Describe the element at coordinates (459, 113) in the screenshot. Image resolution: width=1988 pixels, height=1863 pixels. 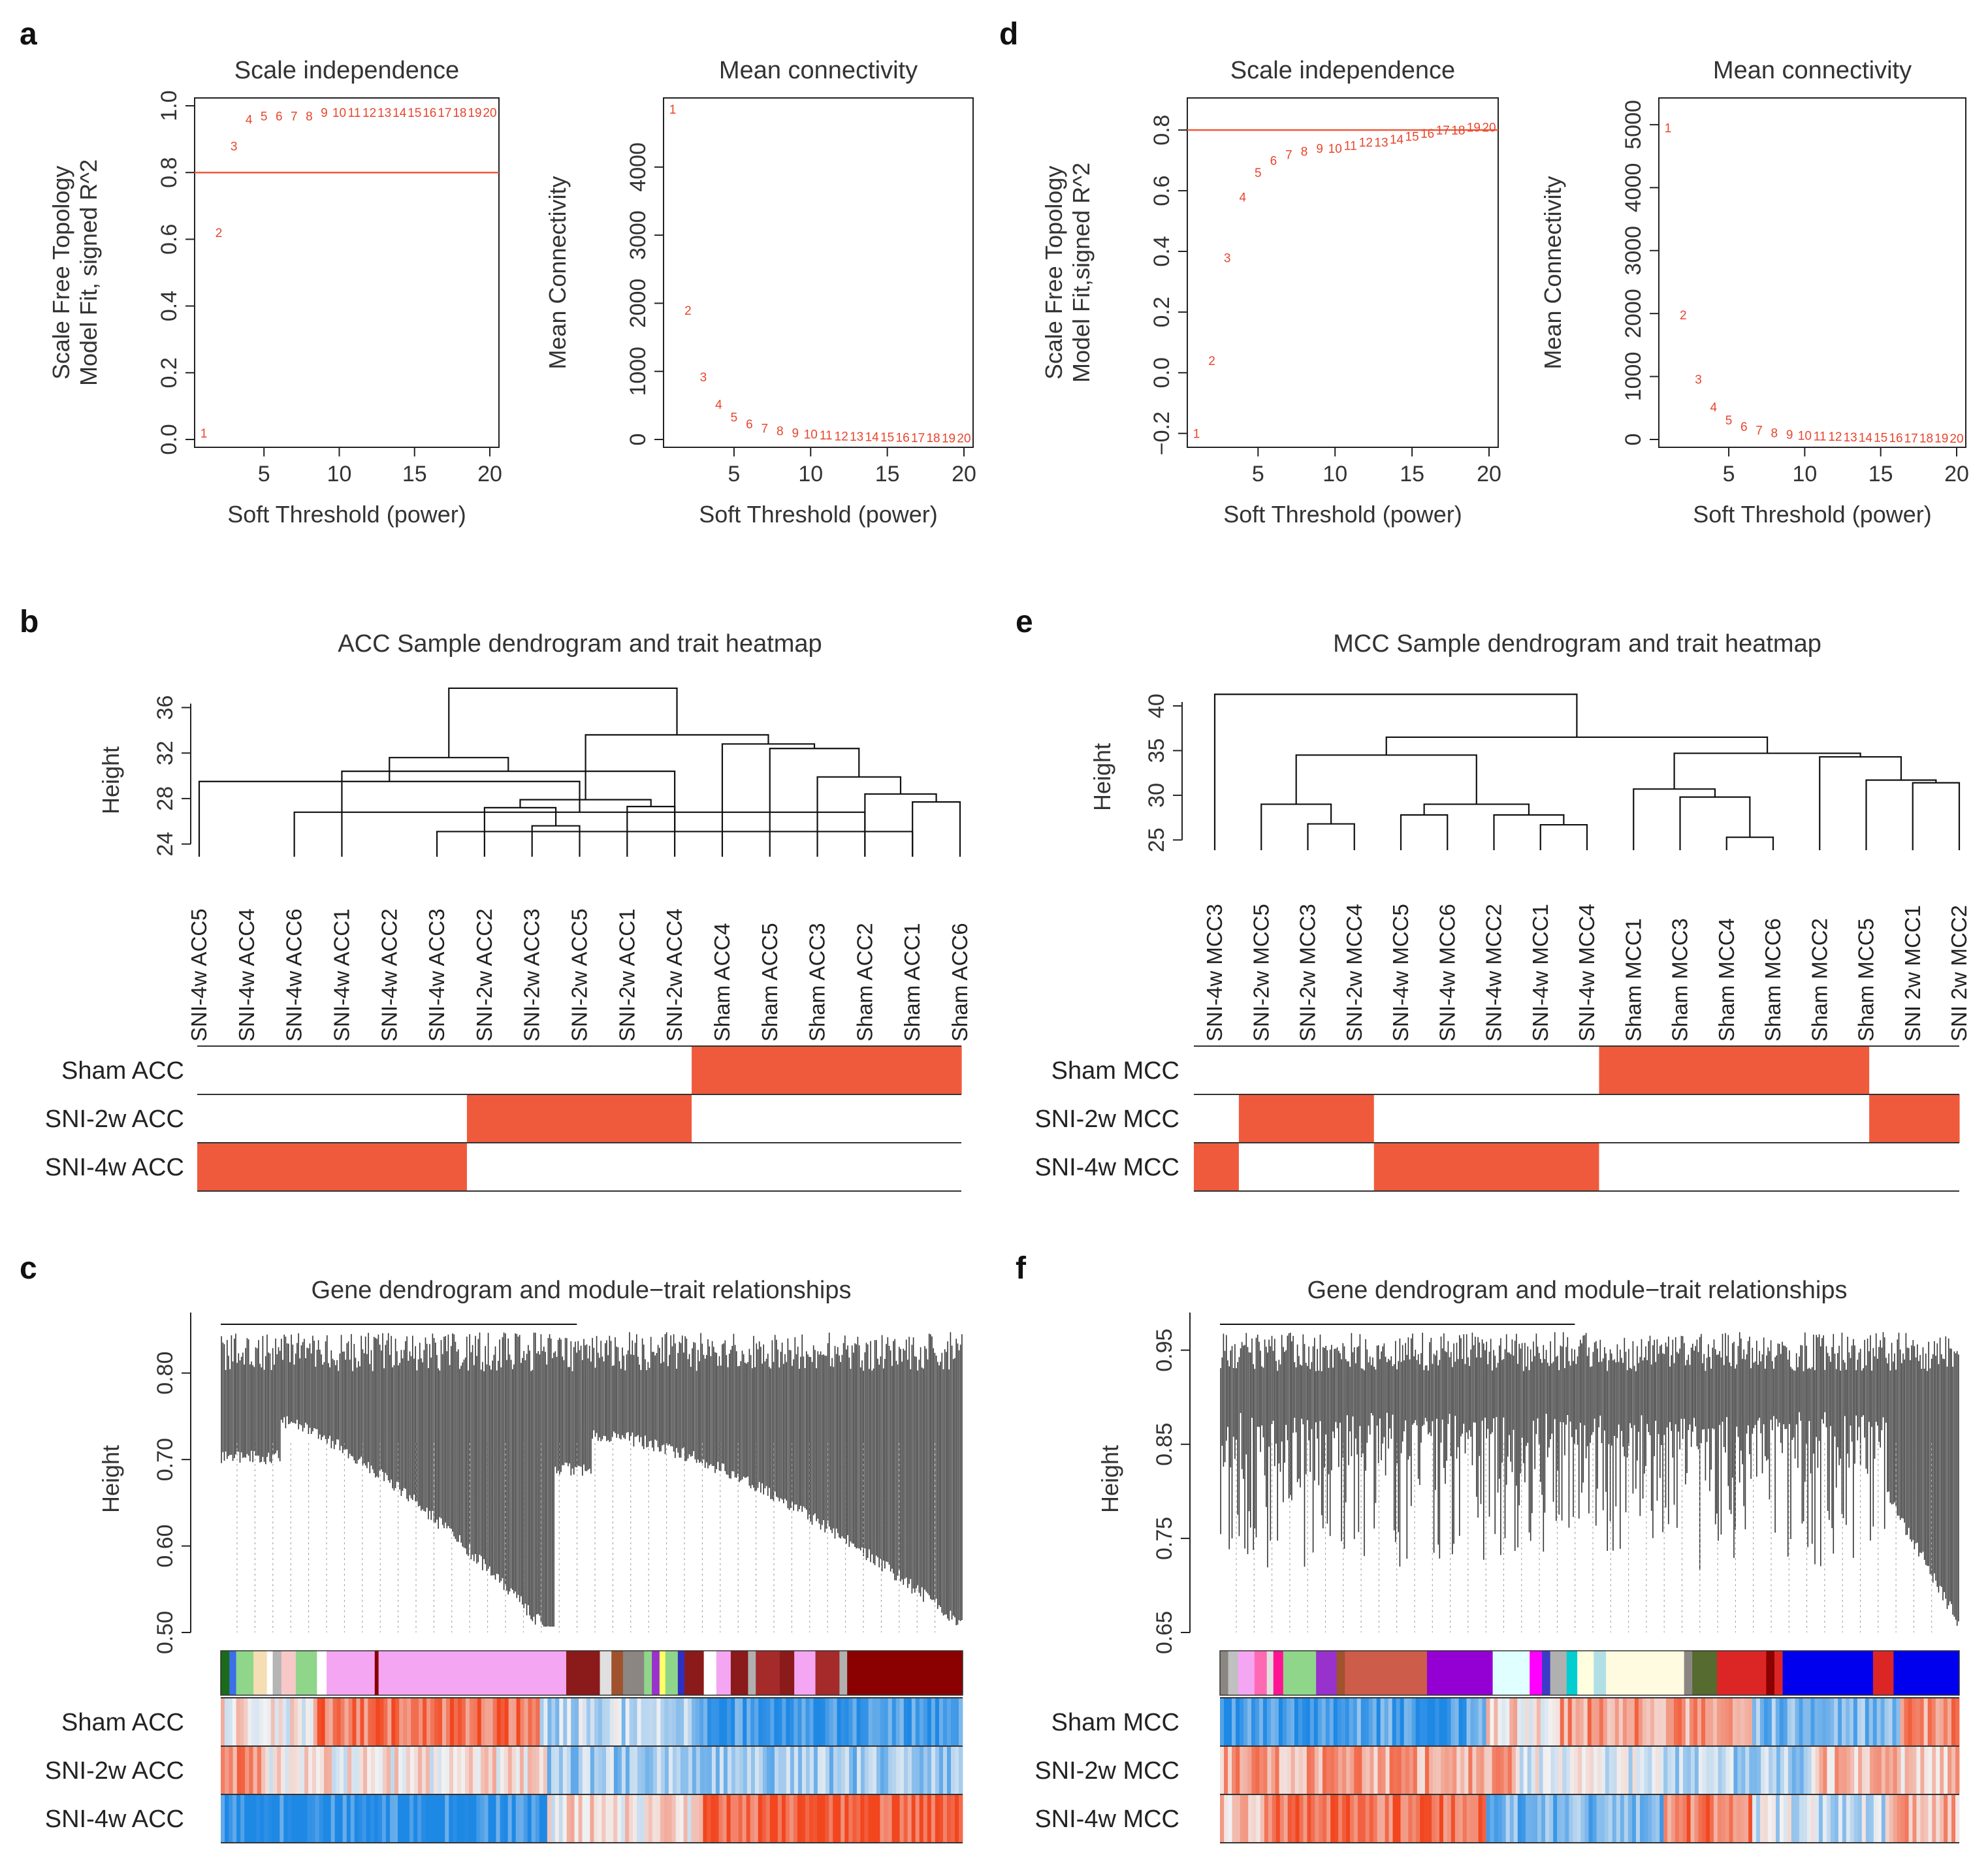
I see `data-point-label: 18` at that location.